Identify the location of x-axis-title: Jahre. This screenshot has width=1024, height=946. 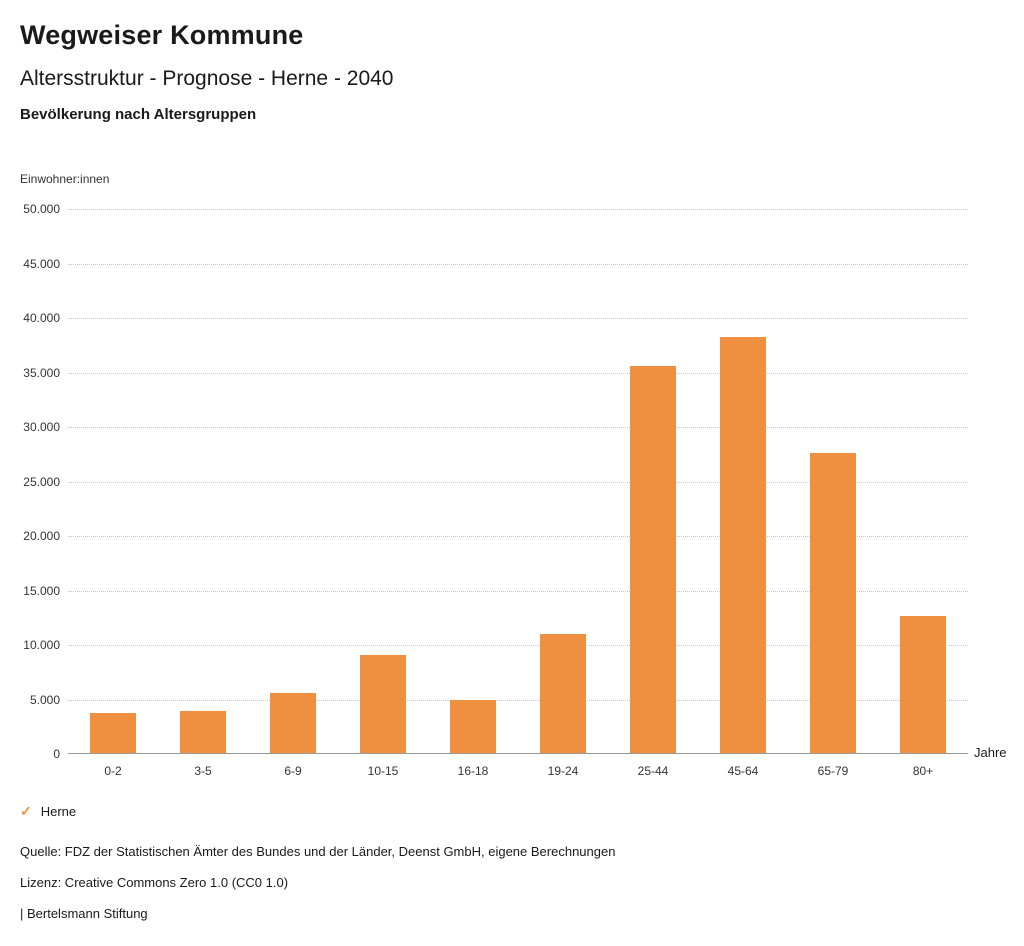
(990, 752).